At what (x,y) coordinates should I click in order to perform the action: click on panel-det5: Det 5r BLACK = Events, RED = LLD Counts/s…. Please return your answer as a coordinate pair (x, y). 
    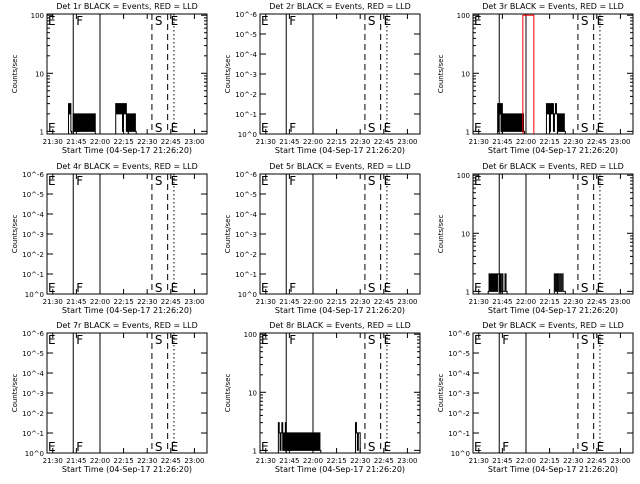
    Looking at the image, I should click on (322, 238).